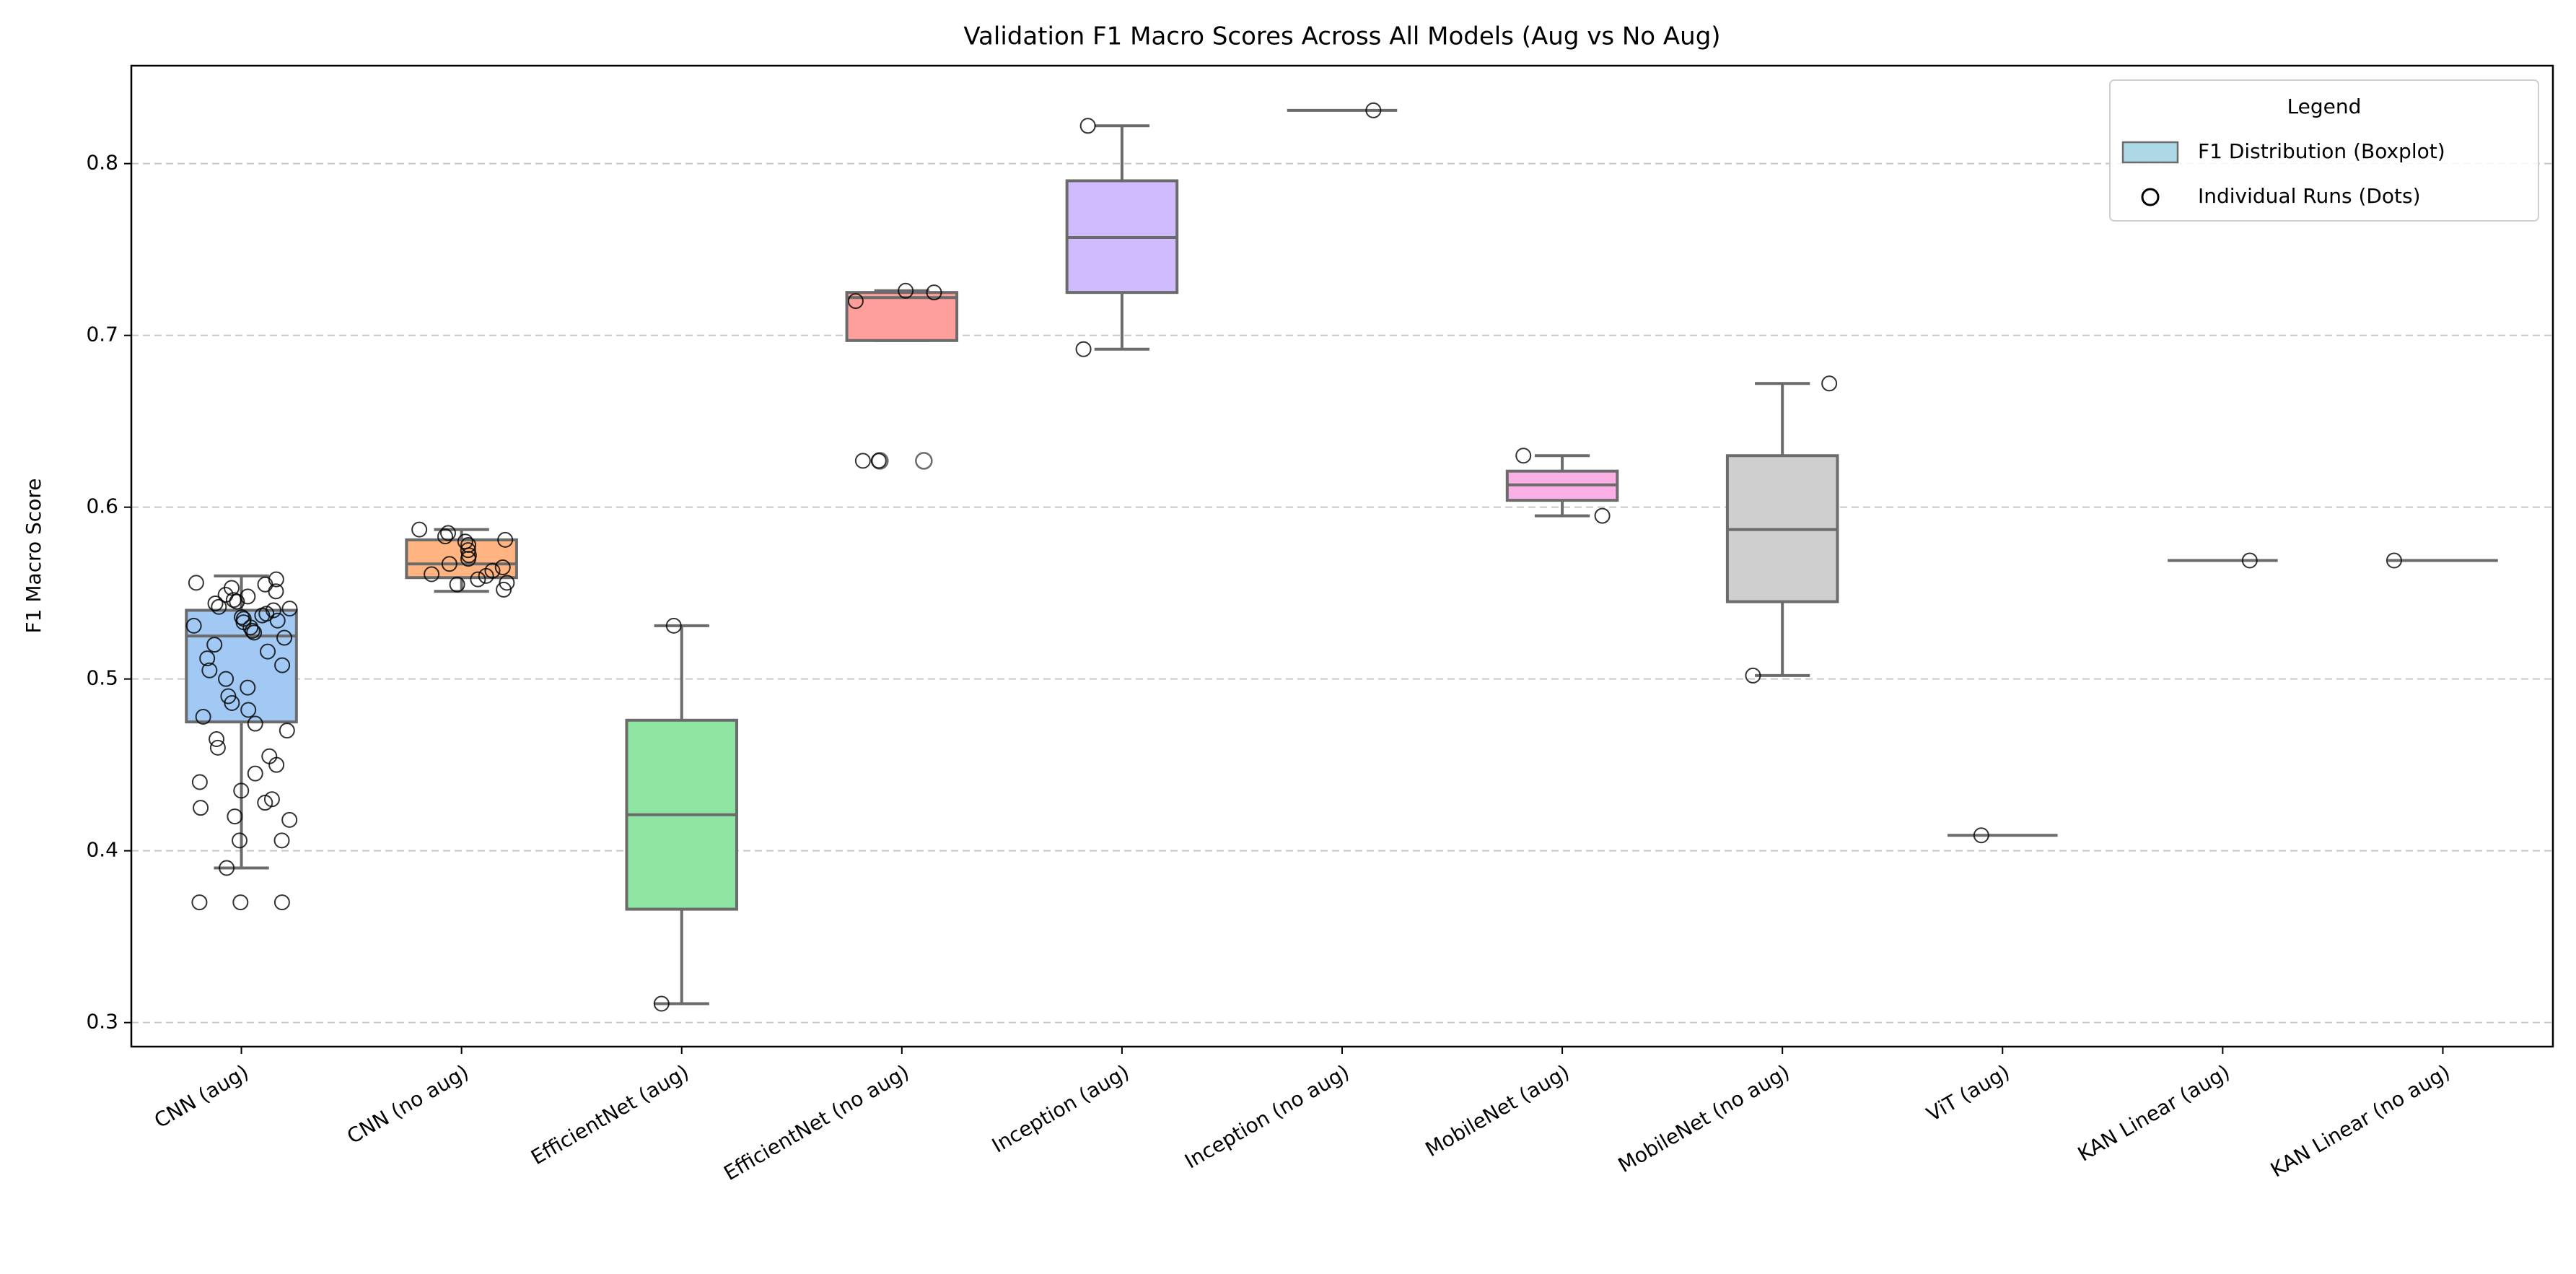 The height and width of the screenshot is (1274, 2576). I want to click on y-tick-label: 0.7, so click(102, 334).